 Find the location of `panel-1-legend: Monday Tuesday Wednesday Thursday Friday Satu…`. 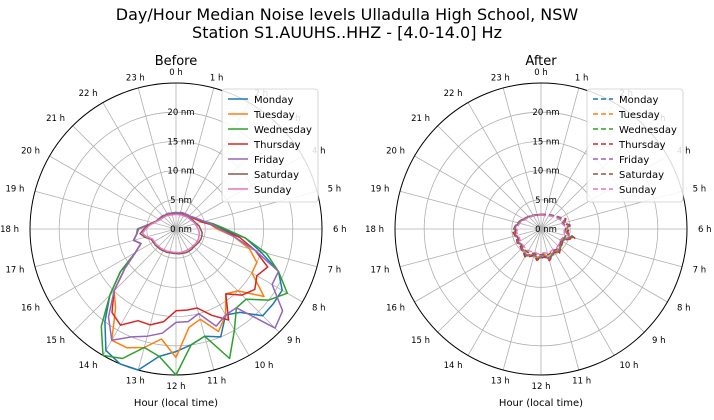

panel-1-legend: Monday Tuesday Wednesday Thursday Friday Satu… is located at coordinates (635, 145).